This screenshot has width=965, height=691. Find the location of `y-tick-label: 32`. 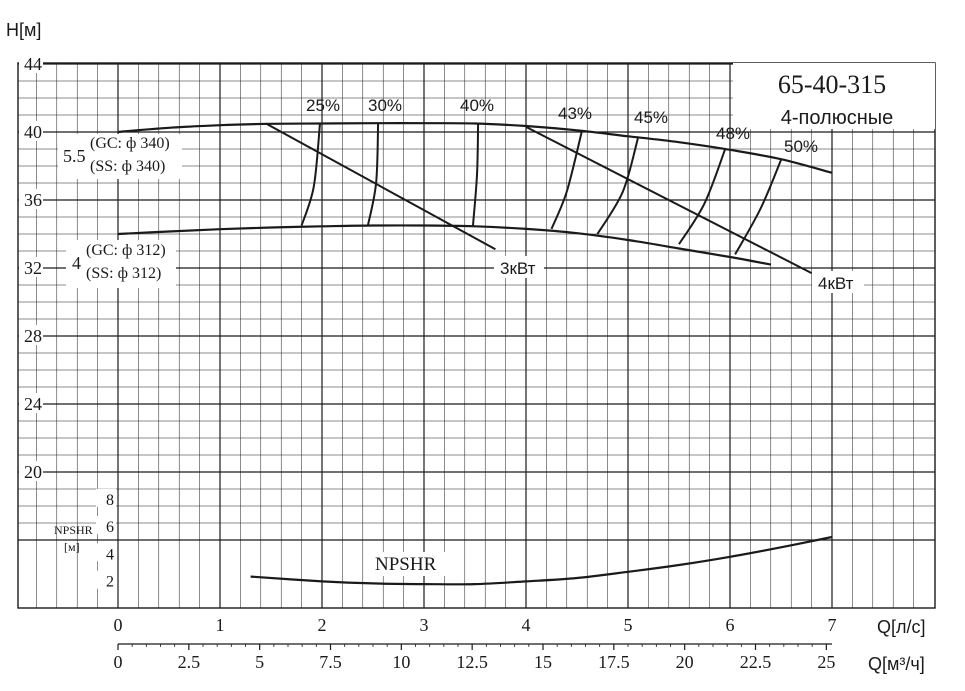

y-tick-label: 32 is located at coordinates (33, 268).